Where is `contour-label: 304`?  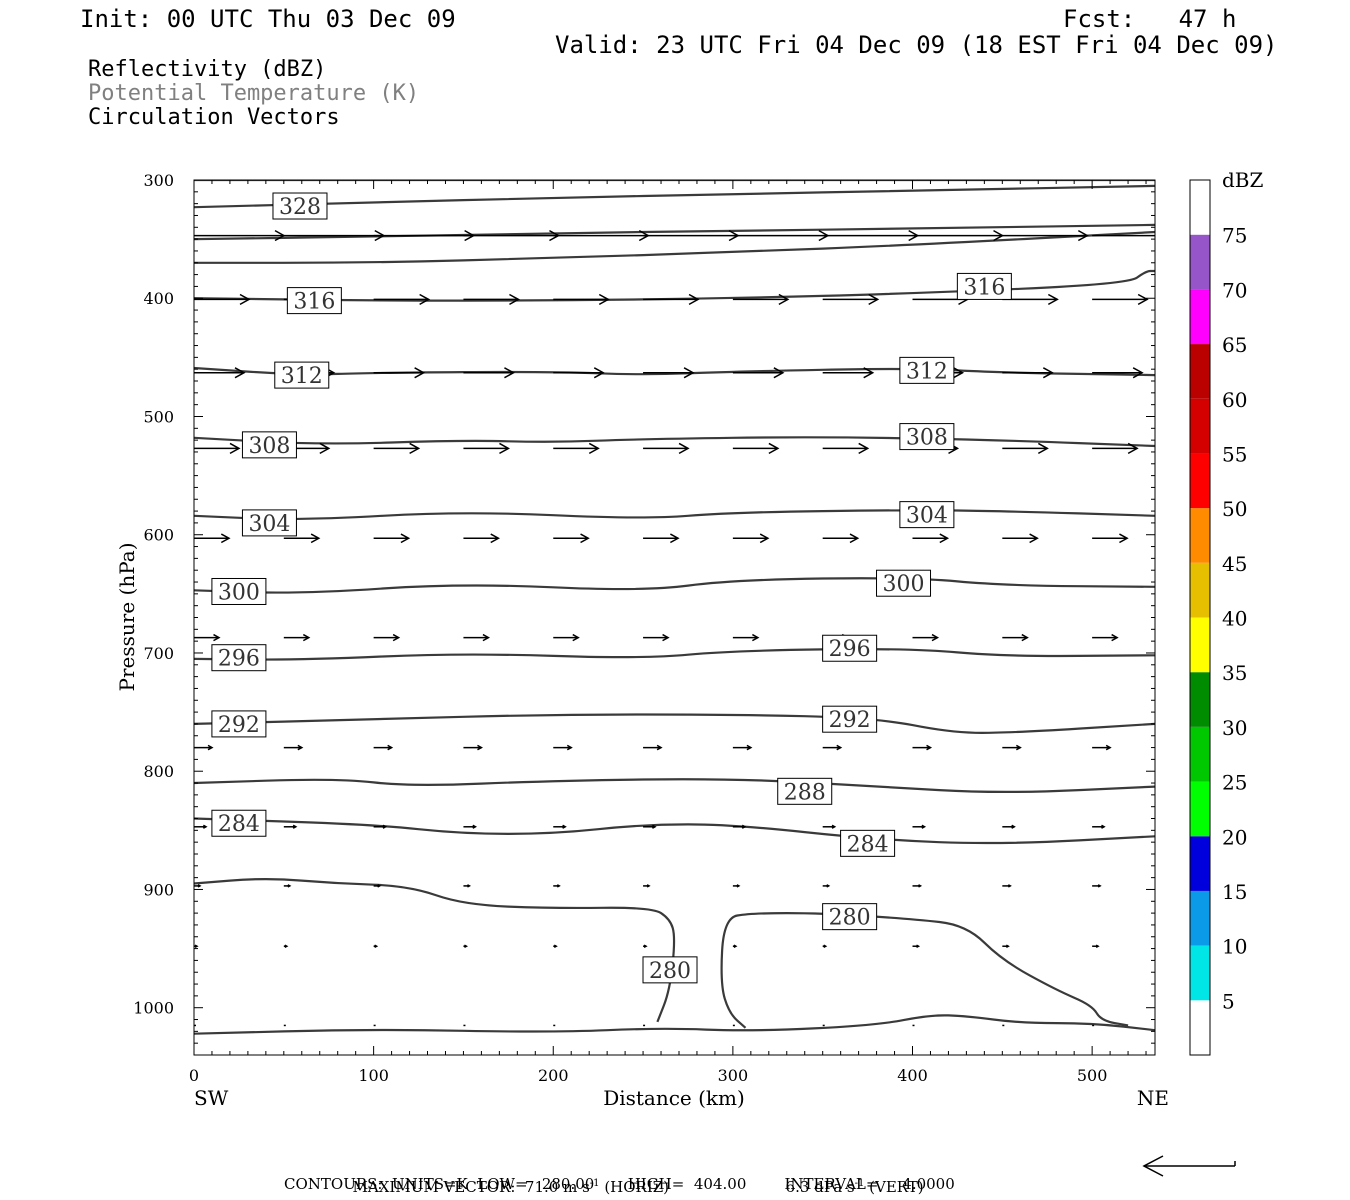
contour-label: 304 is located at coordinates (269, 523).